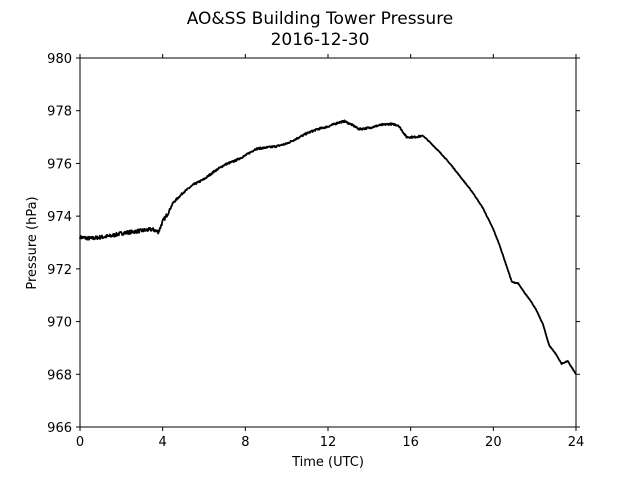 Image resolution: width=640 pixels, height=480 pixels. What do you see at coordinates (59, 217) in the screenshot?
I see `y-tick-label: 974` at bounding box center [59, 217].